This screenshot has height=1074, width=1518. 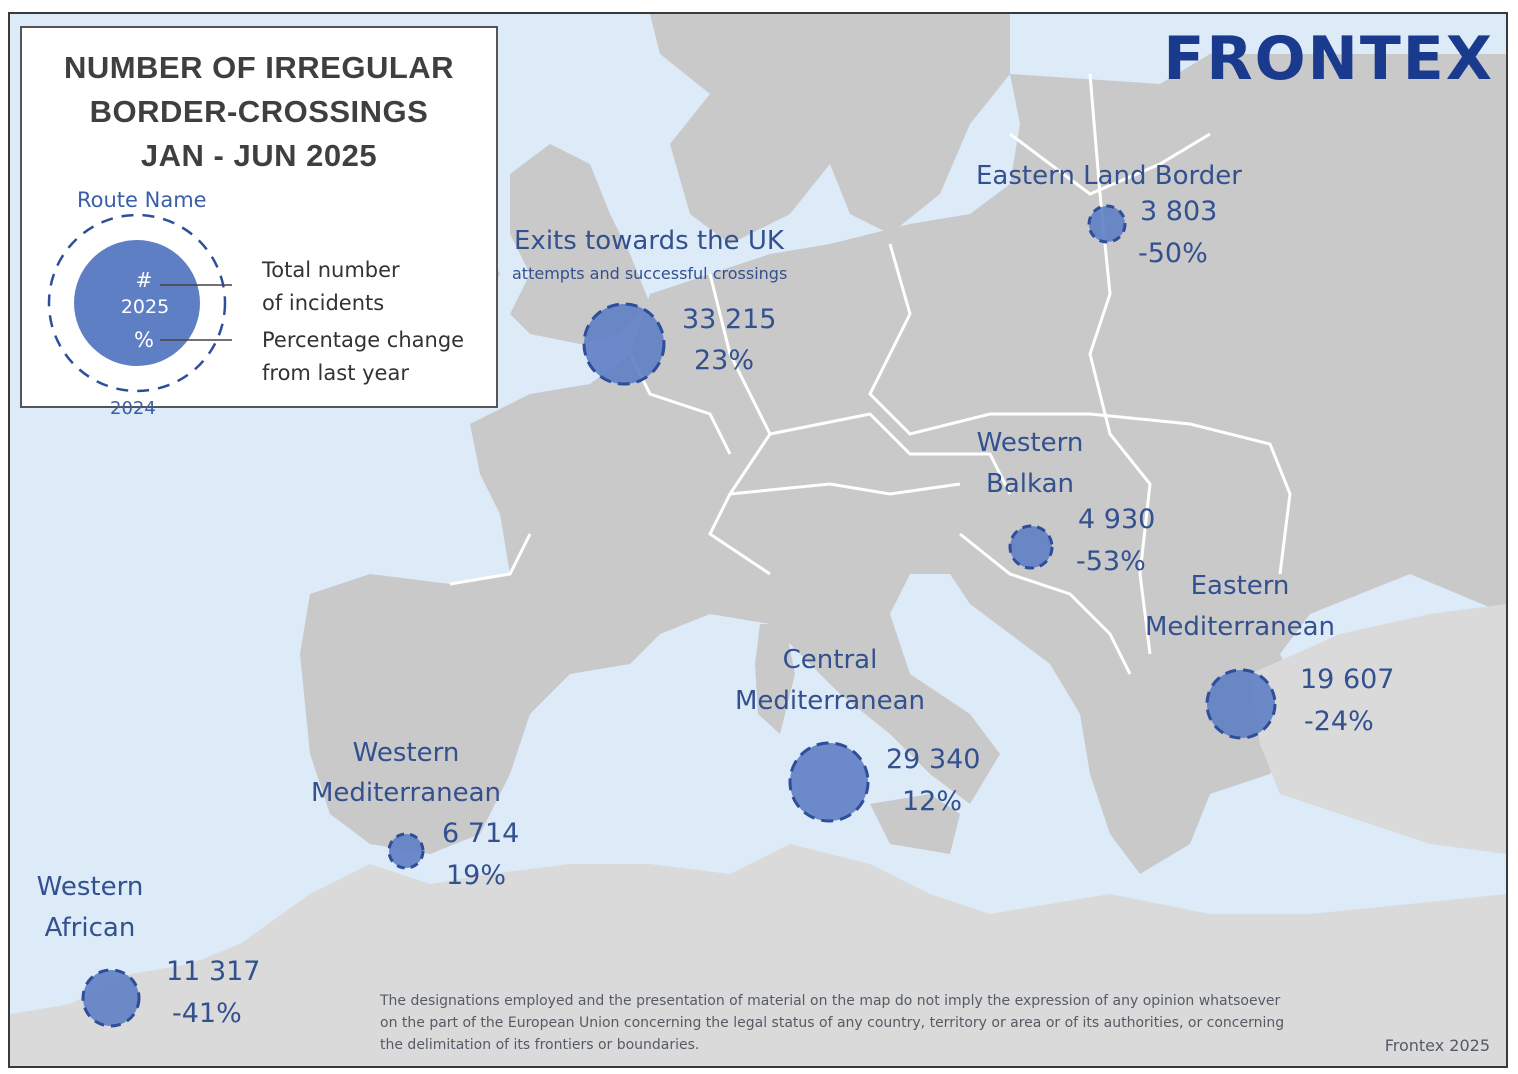 I want to click on legend-change-line1: Percentage change, so click(x=363, y=340).